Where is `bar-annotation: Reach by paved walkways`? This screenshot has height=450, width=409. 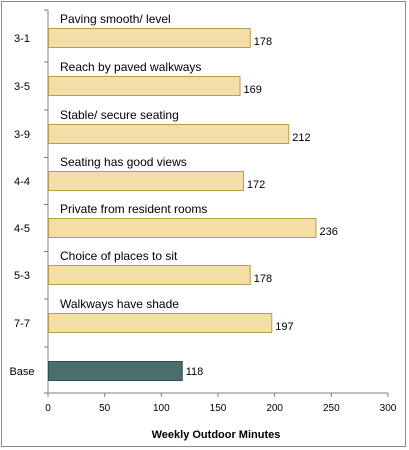 bar-annotation: Reach by paved walkways is located at coordinates (130, 67).